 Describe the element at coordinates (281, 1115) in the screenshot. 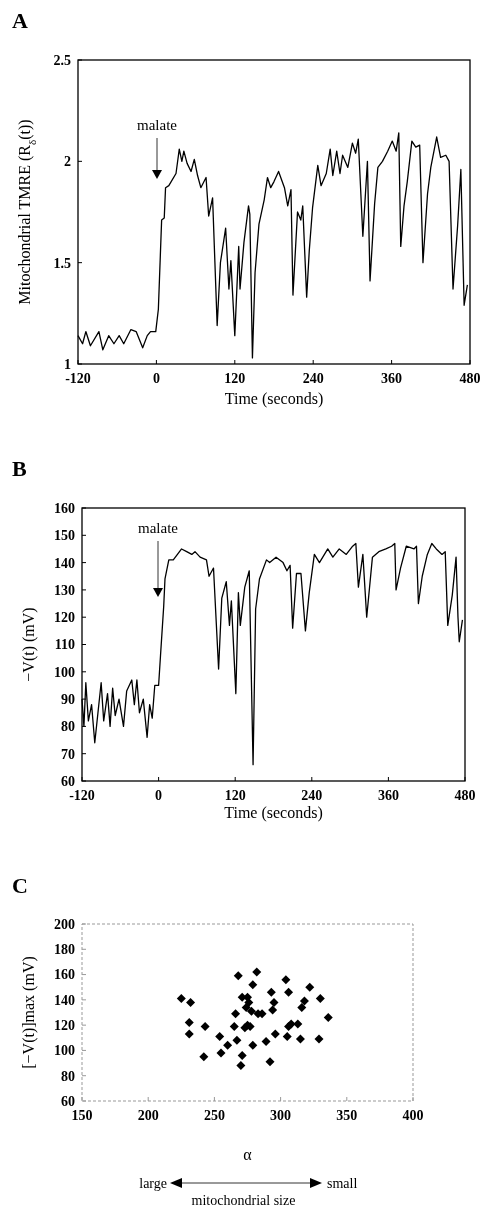

I see `x-tick-label: 300` at that location.